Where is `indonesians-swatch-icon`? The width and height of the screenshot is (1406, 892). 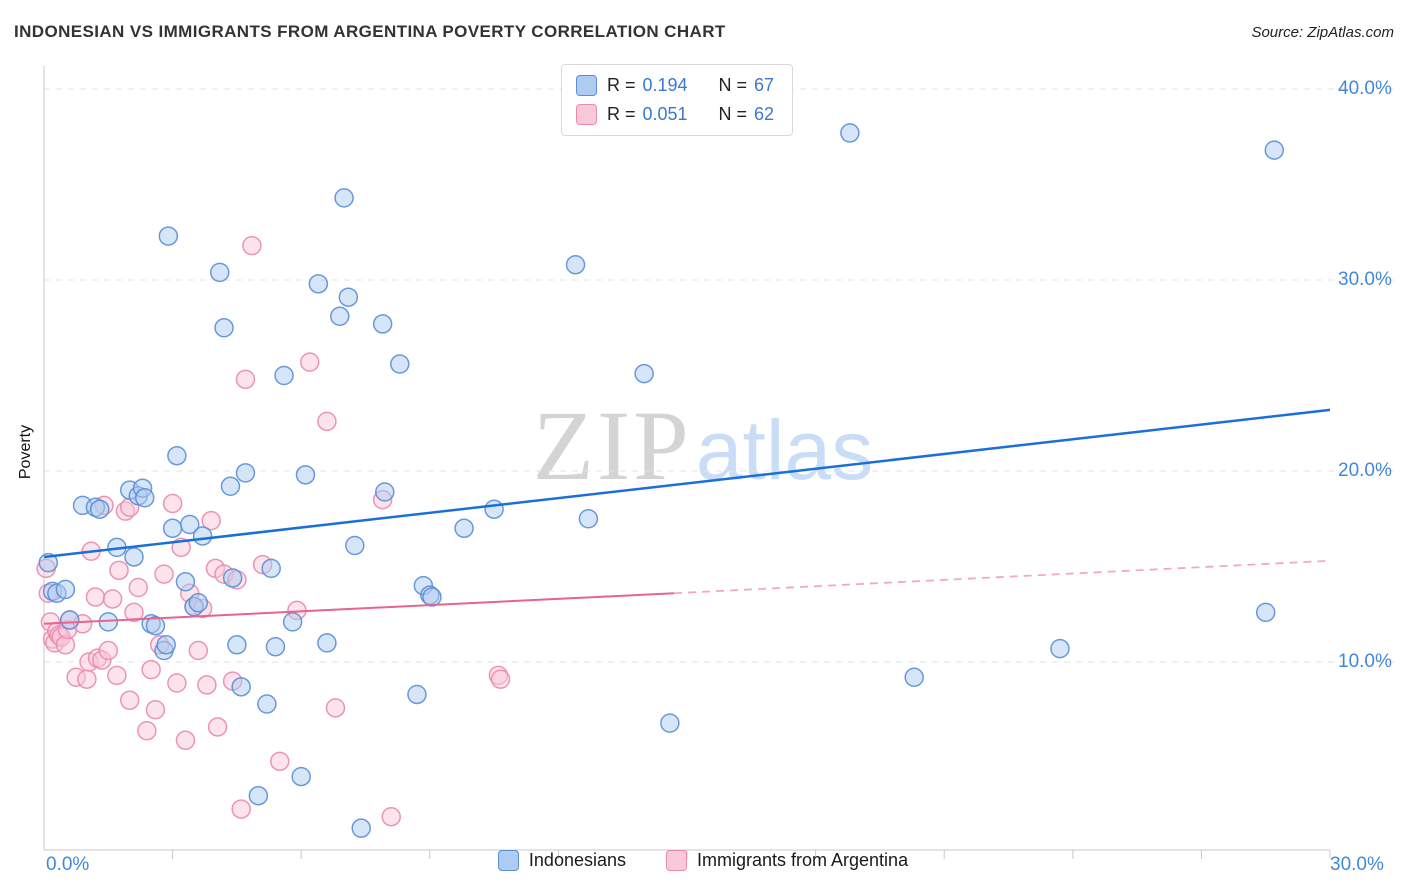
indonesians-swatch-icon is located at coordinates (508, 860).